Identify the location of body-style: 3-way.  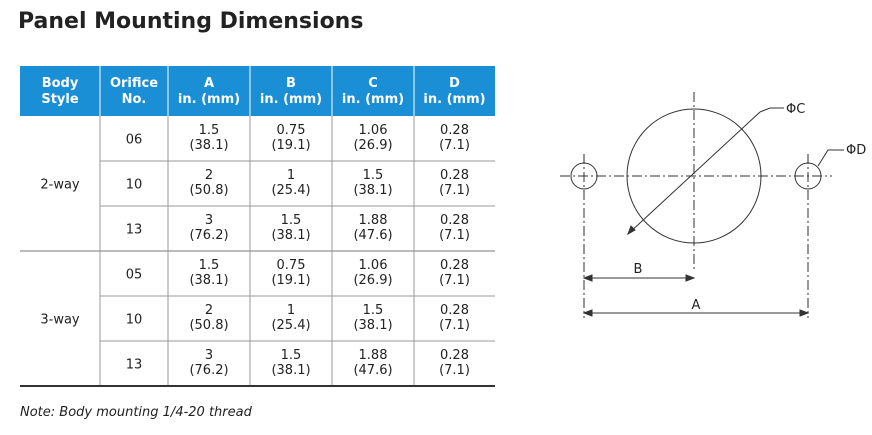
(60, 320).